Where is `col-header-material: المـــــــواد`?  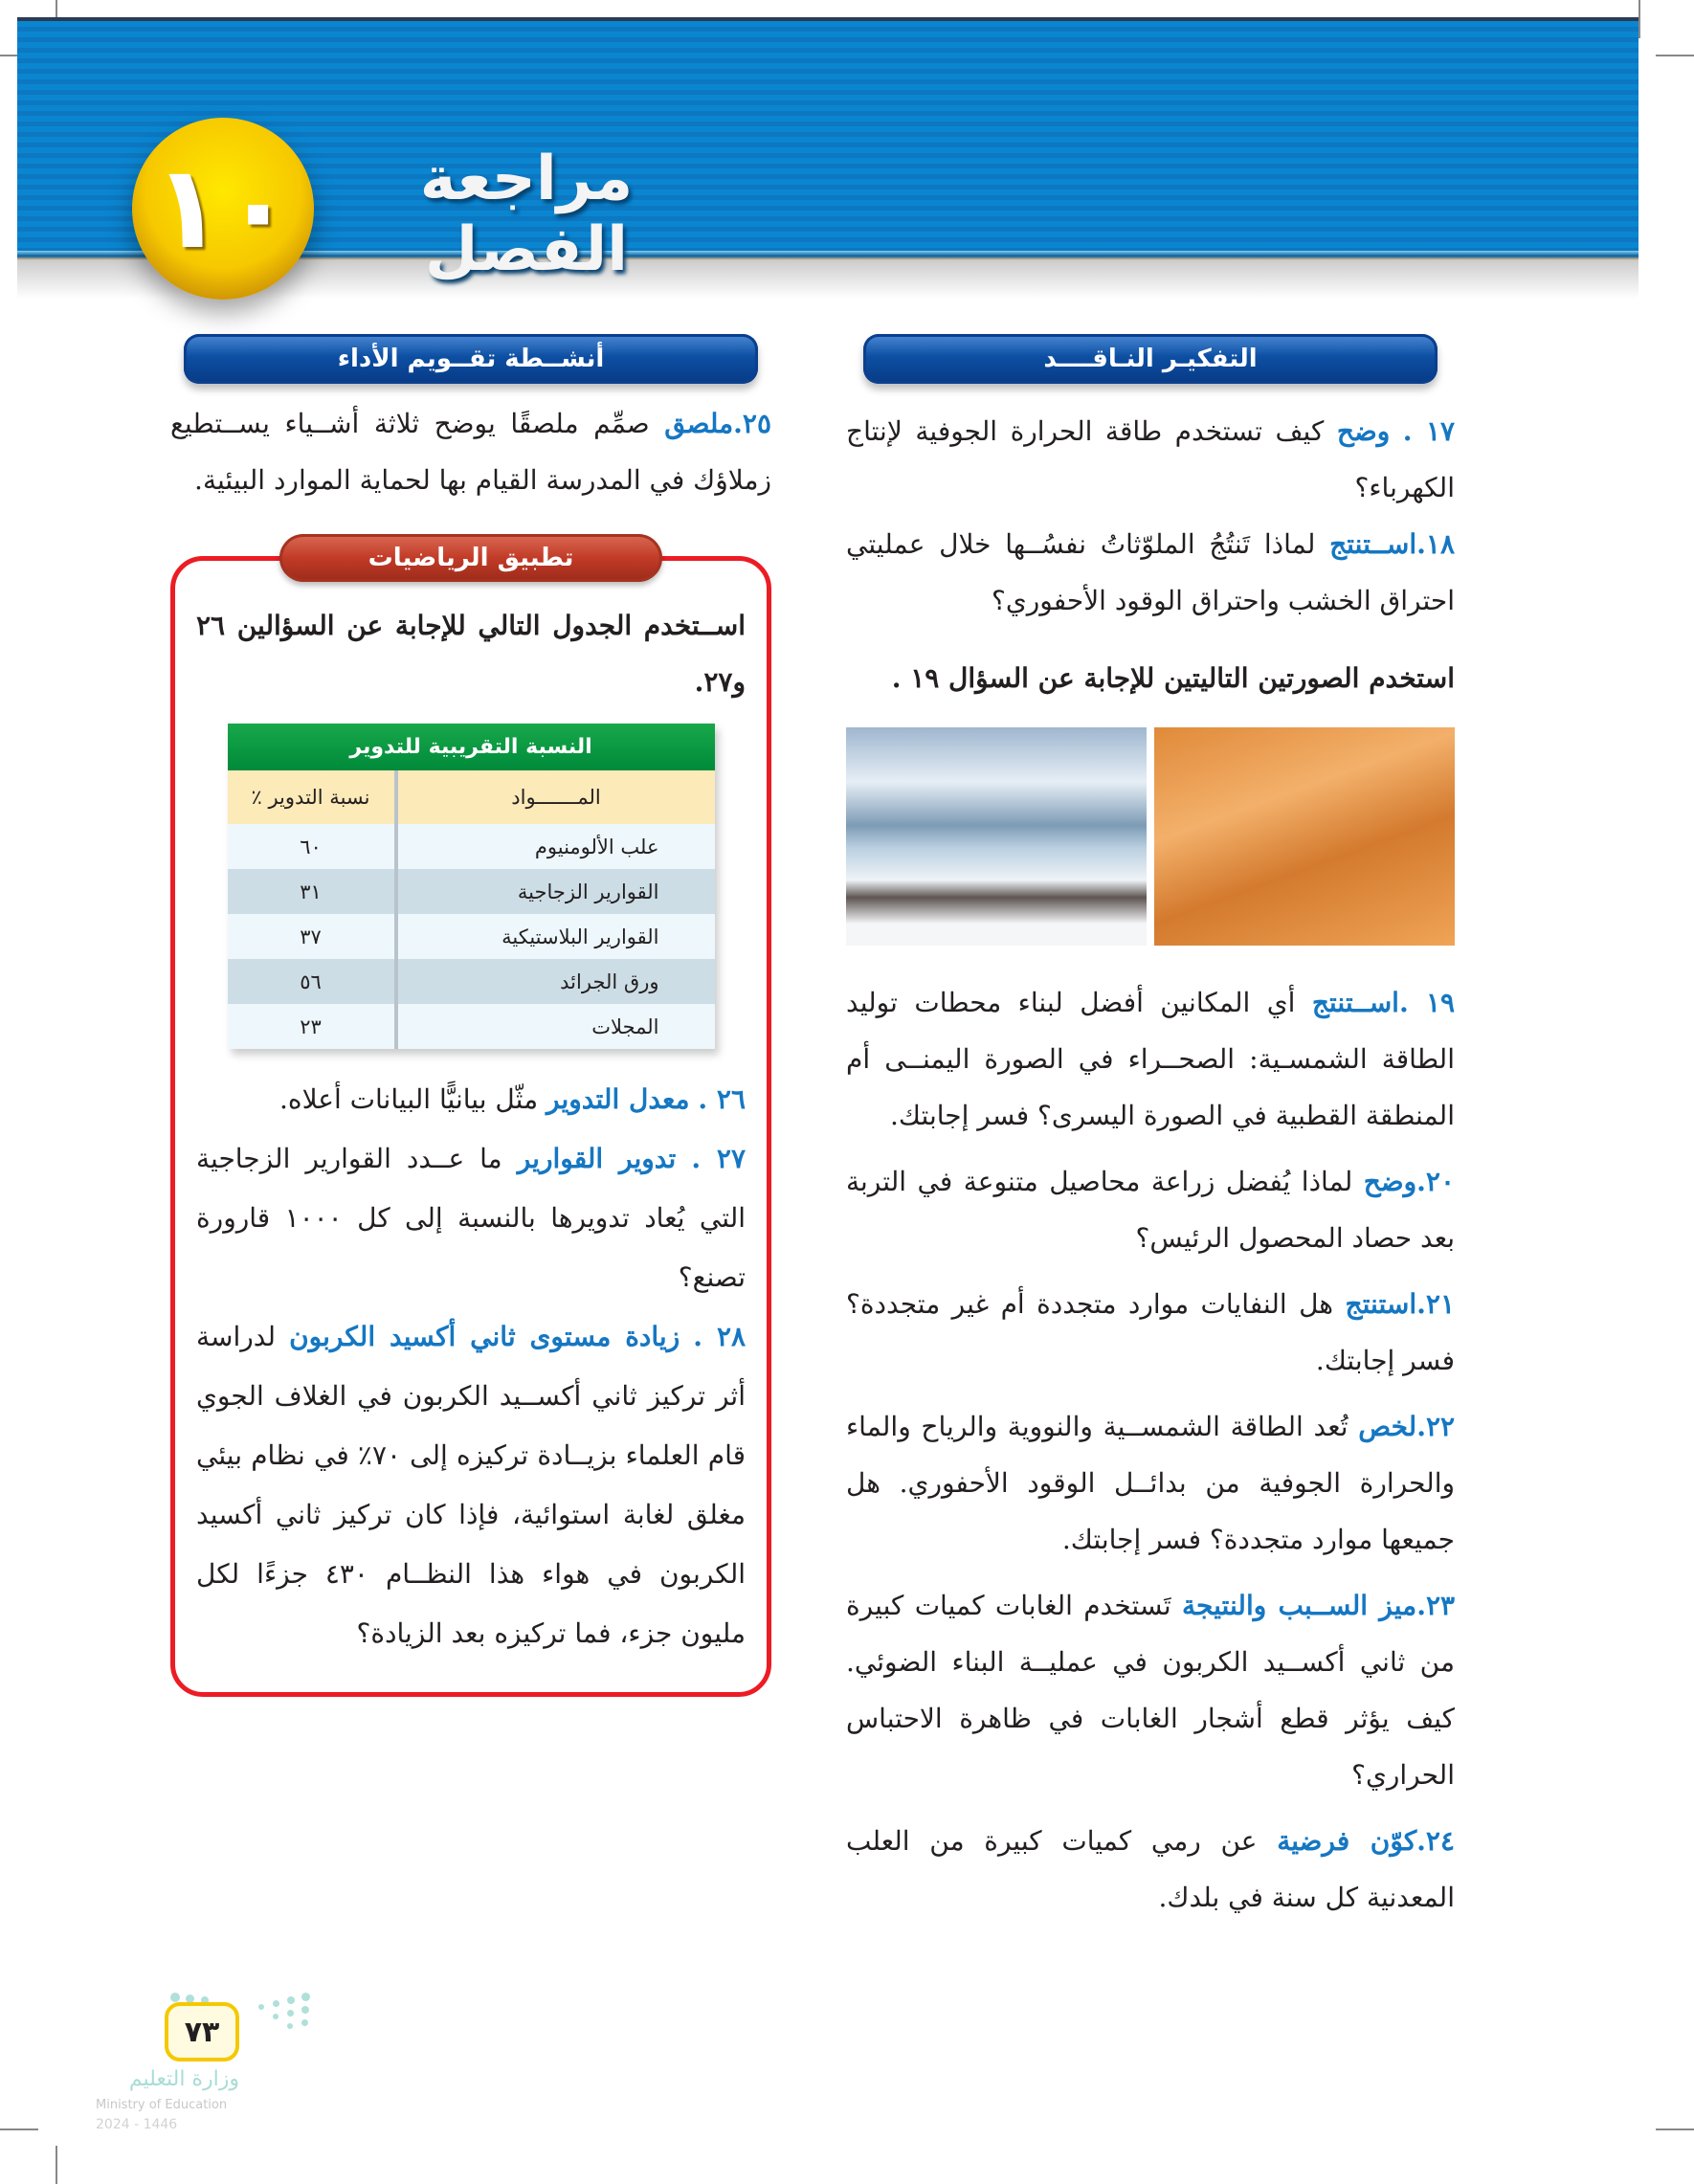 col-header-material: المـــــــواد is located at coordinates (554, 797).